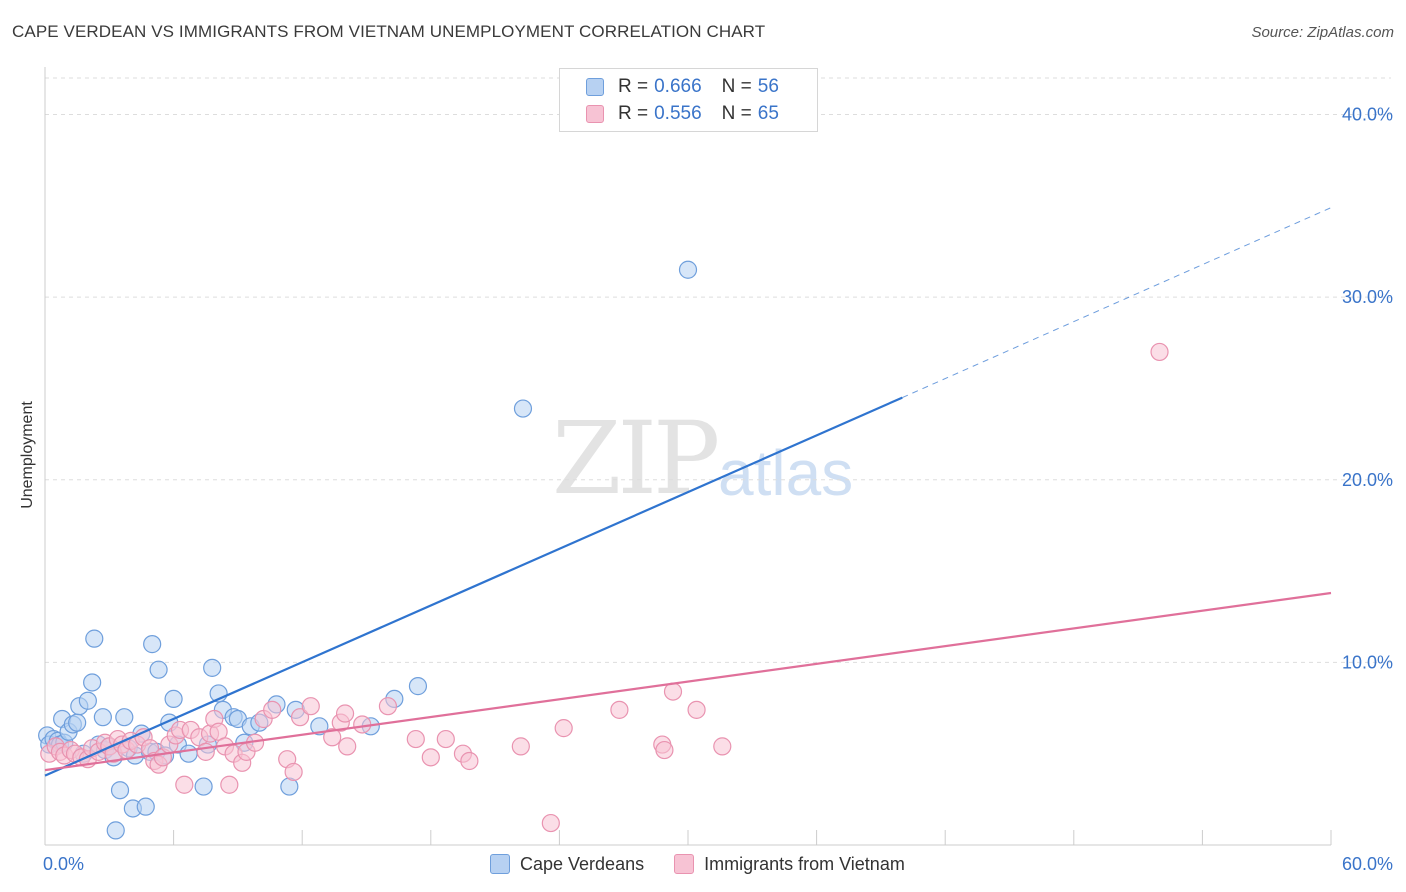  I want to click on watermark-zip: ZIP, so click(636, 458).